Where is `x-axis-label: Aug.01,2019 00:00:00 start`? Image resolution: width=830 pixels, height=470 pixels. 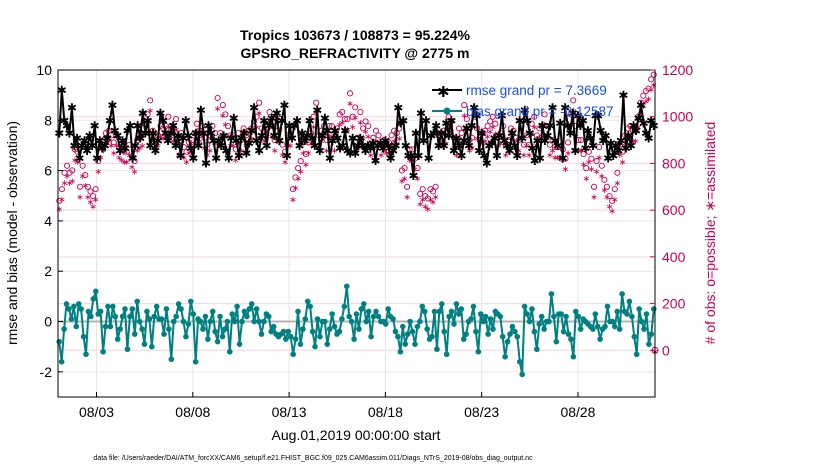 x-axis-label: Aug.01,2019 00:00:00 start is located at coordinates (356, 435).